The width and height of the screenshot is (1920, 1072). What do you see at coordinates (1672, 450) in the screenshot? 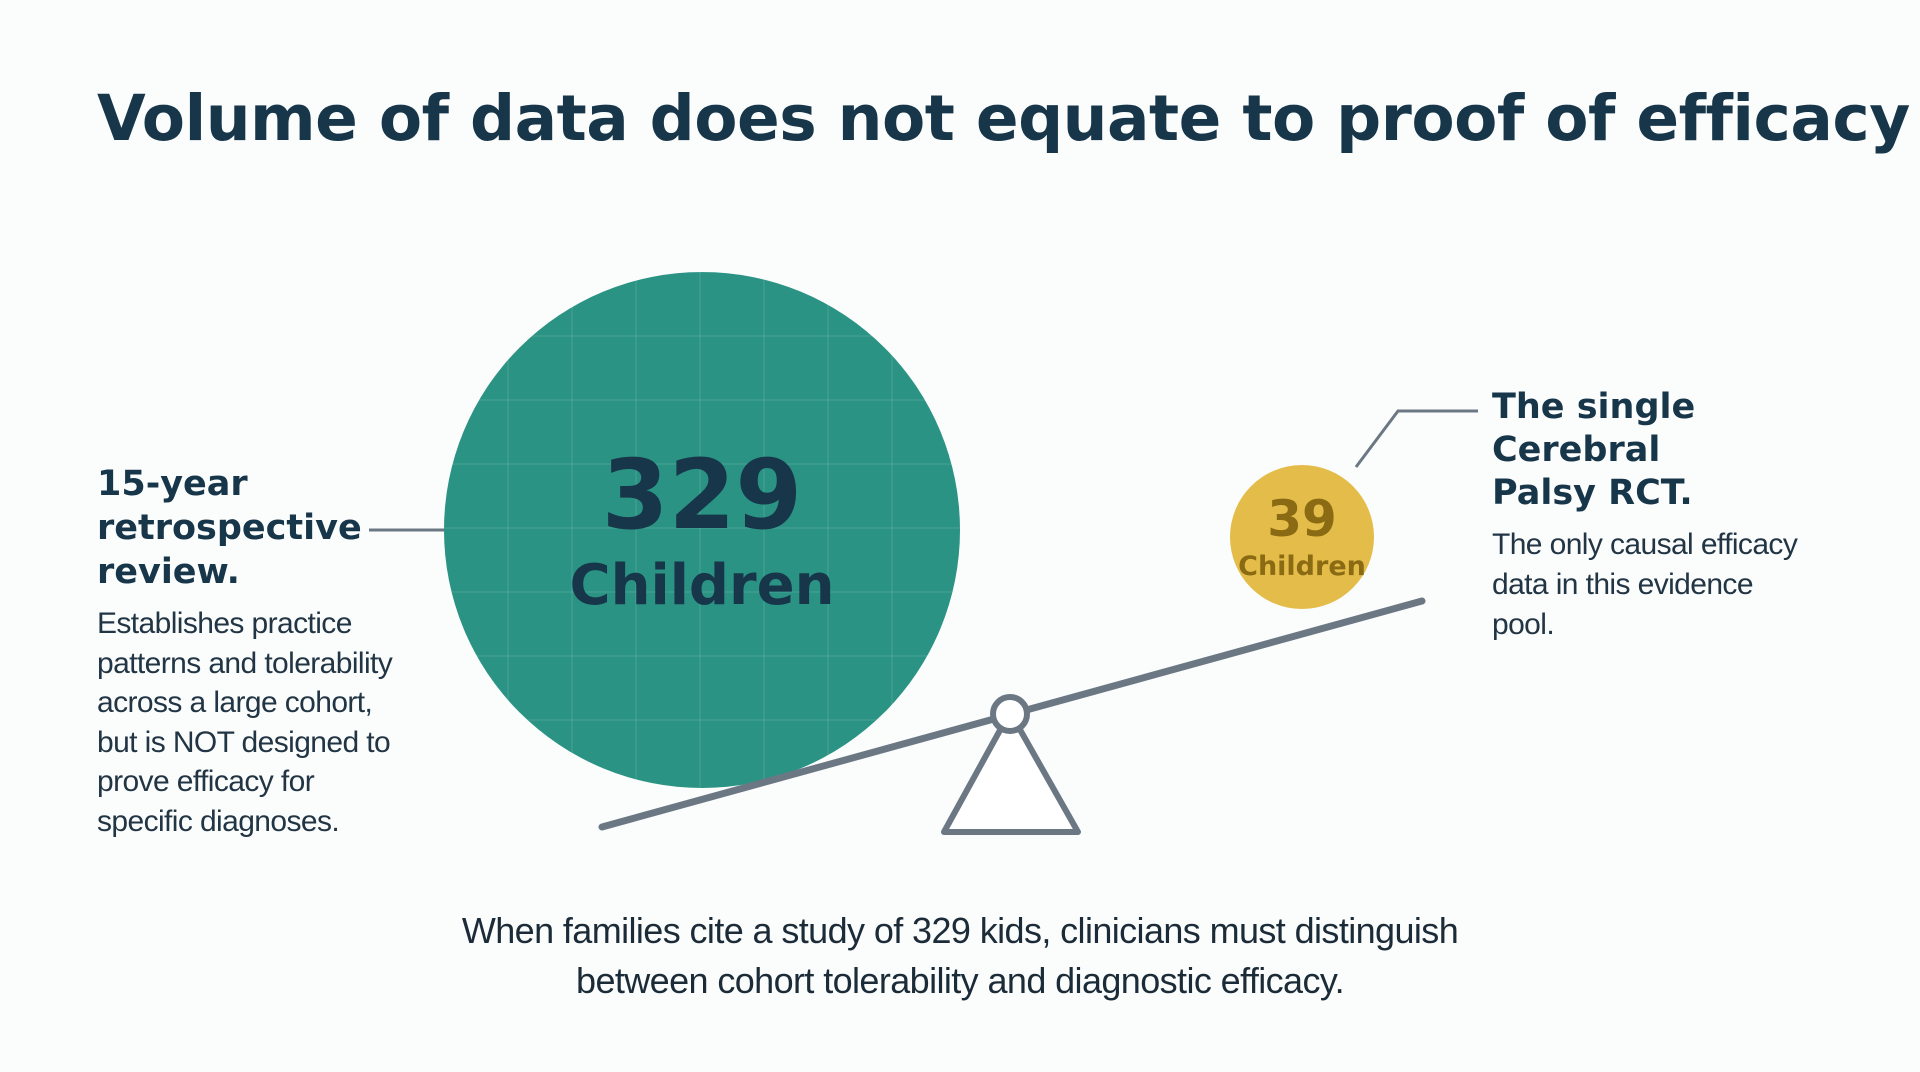
I see `small-study-heading: The single Cerebral Palsy RCT.` at bounding box center [1672, 450].